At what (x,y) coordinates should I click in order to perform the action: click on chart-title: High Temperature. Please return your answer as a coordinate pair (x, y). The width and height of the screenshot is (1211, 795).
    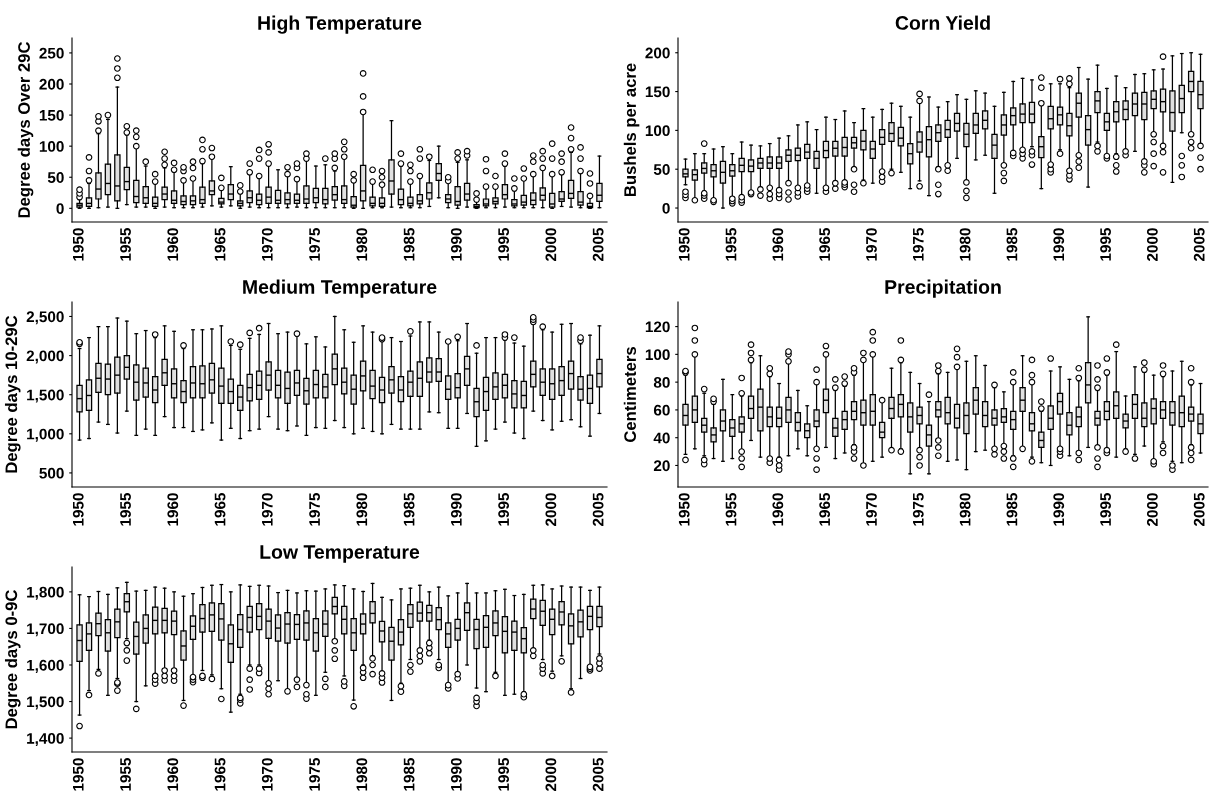
    Looking at the image, I should click on (340, 24).